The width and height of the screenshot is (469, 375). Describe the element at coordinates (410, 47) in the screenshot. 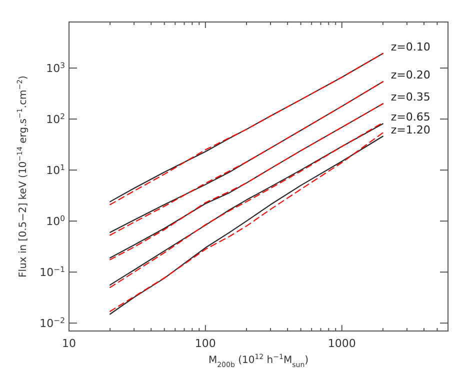

I see `series-label: z=0.10` at that location.